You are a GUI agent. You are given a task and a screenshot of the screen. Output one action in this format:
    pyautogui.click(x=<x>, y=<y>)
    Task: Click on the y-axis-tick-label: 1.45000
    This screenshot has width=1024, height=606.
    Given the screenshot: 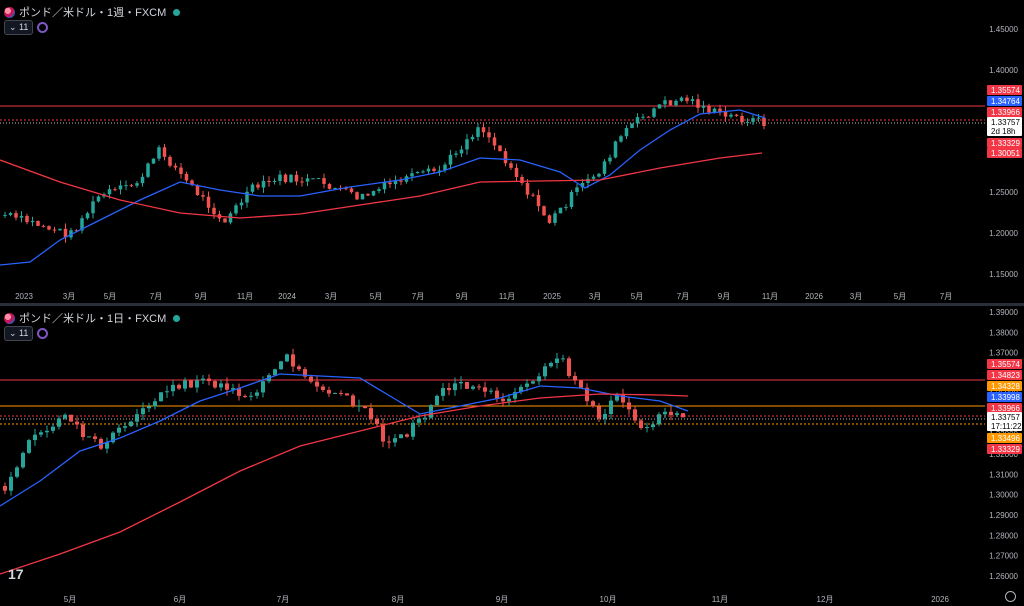 What is the action you would take?
    pyautogui.click(x=1003, y=29)
    